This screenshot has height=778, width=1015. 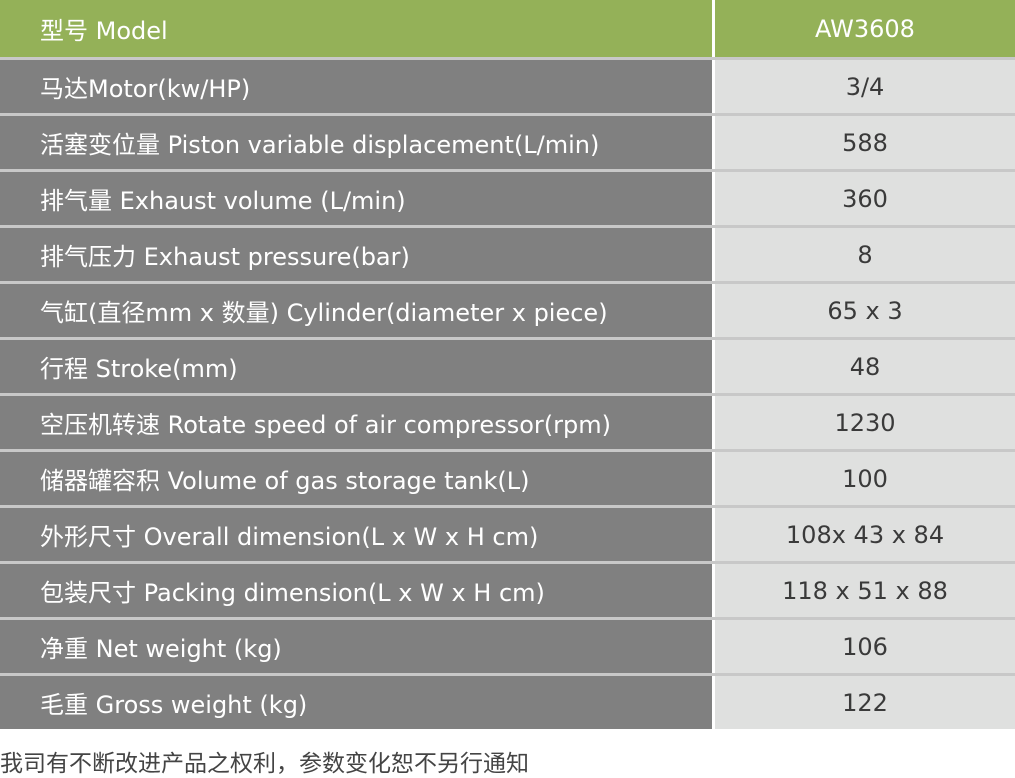 I want to click on table-row: 净重 Net weight (kg) 106, so click(x=507, y=645).